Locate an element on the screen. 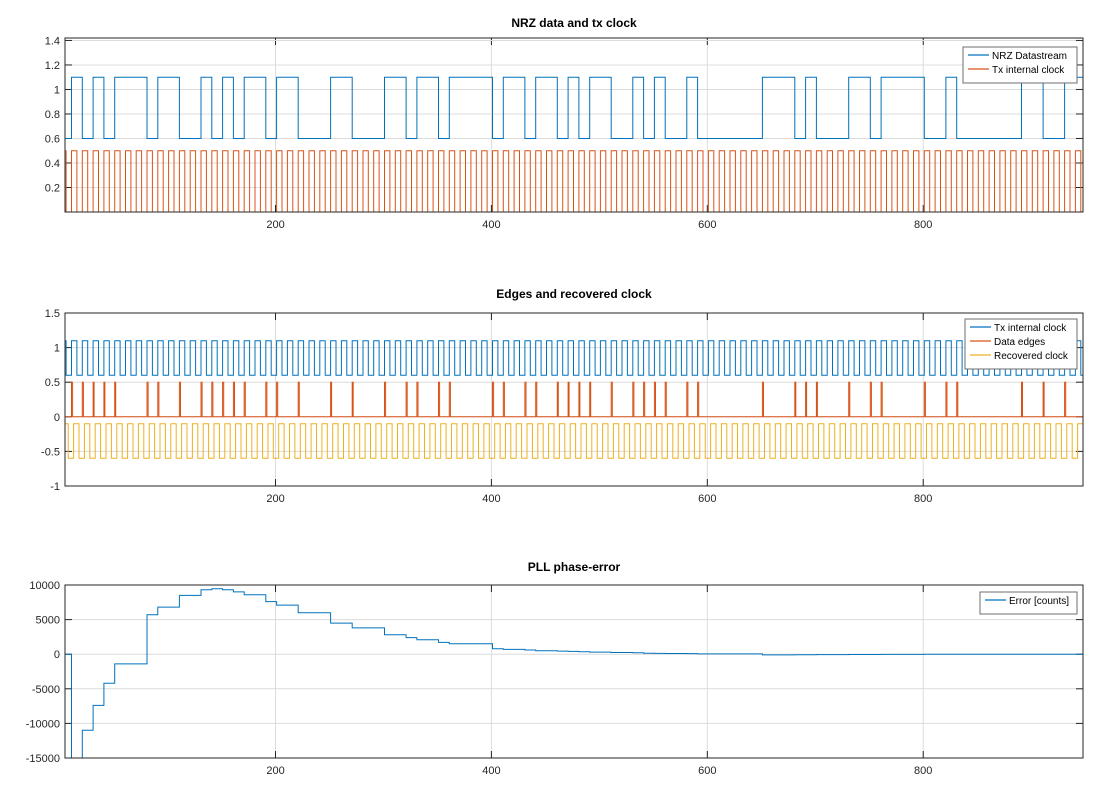  y-tick-label: 0.6 is located at coordinates (52, 139).